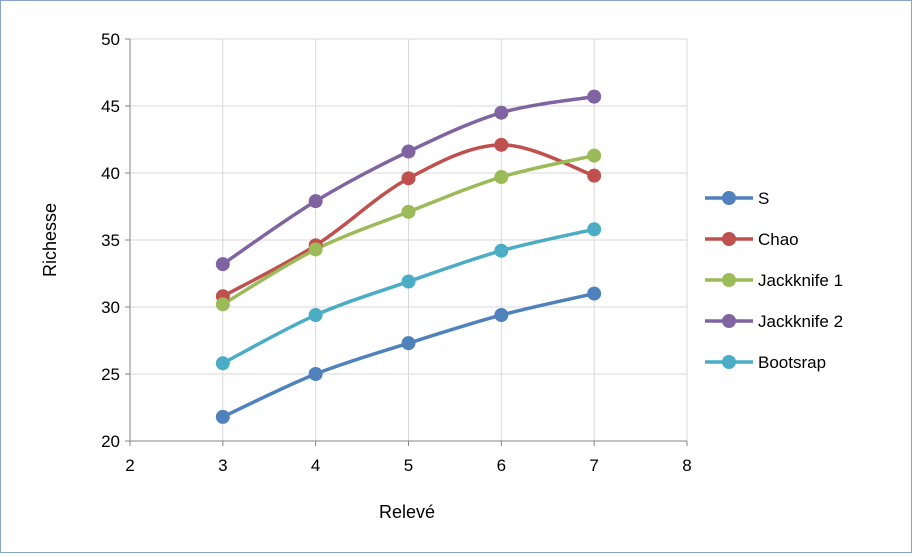 This screenshot has width=912, height=557. What do you see at coordinates (110, 374) in the screenshot?
I see `y-tick-label: 25` at bounding box center [110, 374].